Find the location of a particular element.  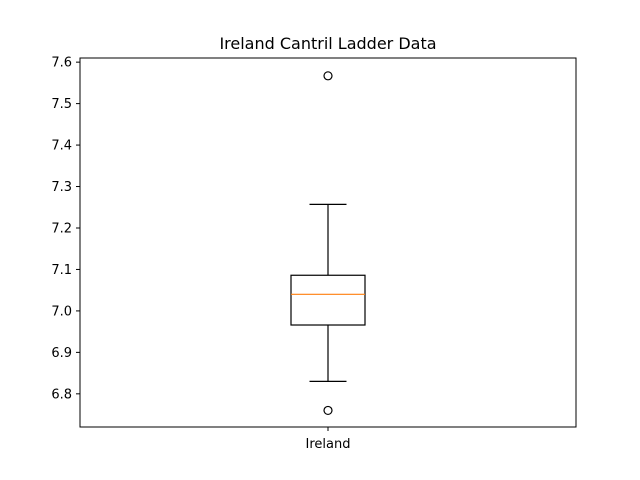

y-tick-label: 6.9 is located at coordinates (61, 353).